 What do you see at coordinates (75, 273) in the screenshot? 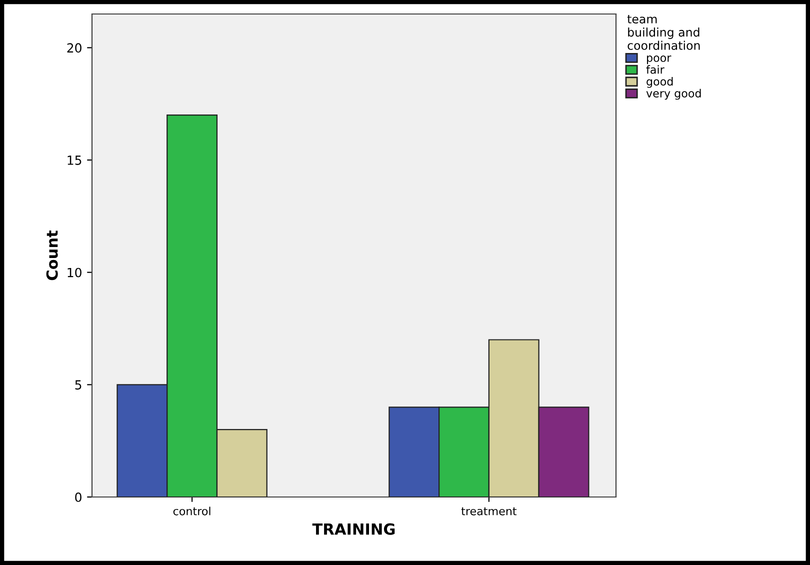
I see `y-tick-label: 10` at bounding box center [75, 273].